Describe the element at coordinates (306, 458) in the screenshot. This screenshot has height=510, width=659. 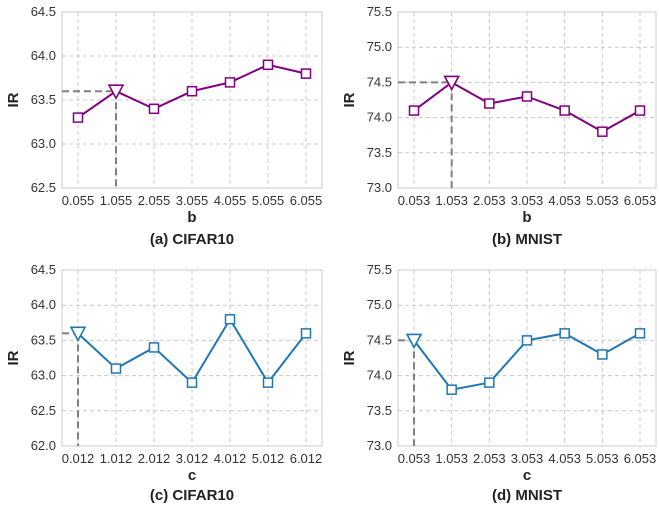
I see `x-tick-label: 6.012` at that location.